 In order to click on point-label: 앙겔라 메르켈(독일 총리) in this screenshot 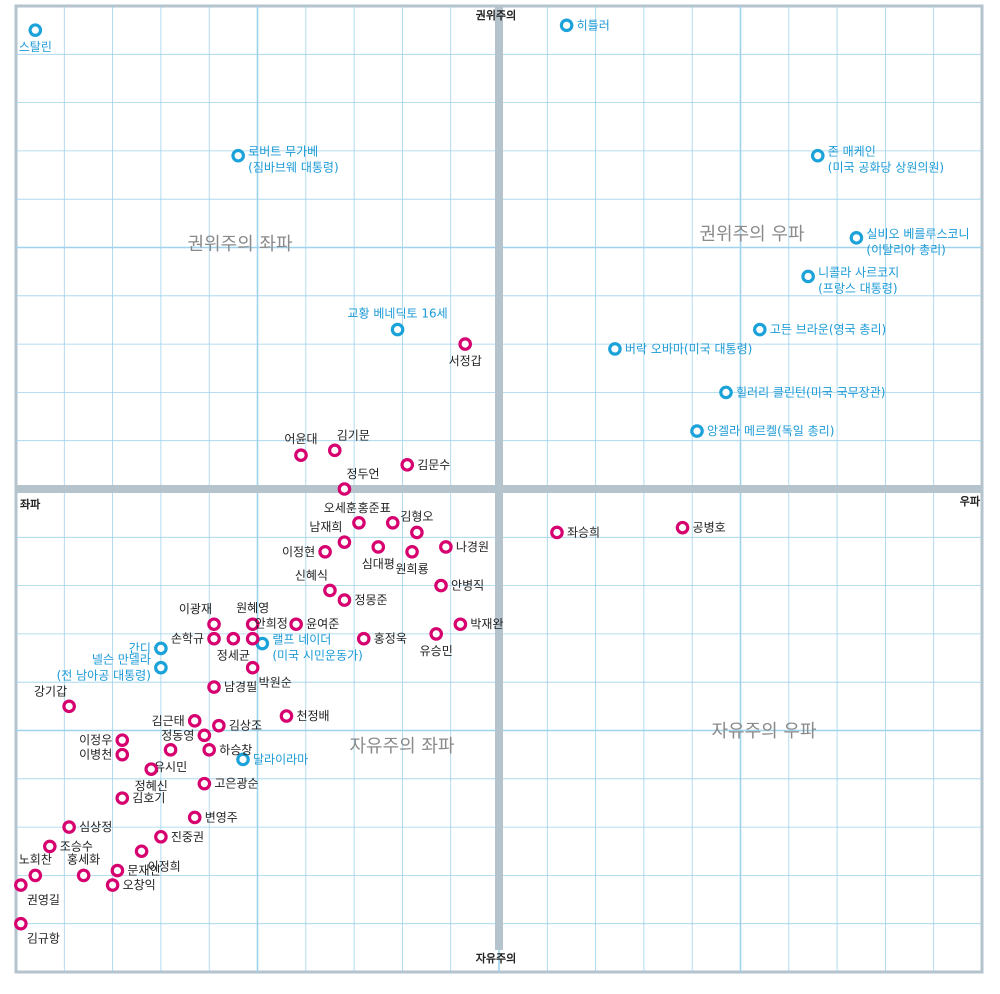, I will do `click(770, 431)`.